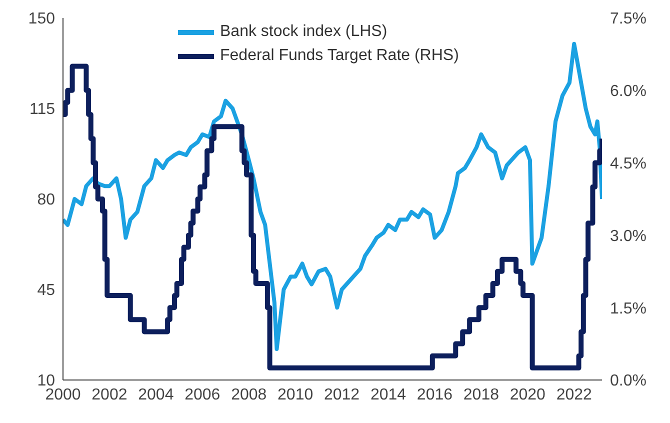  Describe the element at coordinates (46, 200) in the screenshot. I see `y-tick-label: 80` at that location.